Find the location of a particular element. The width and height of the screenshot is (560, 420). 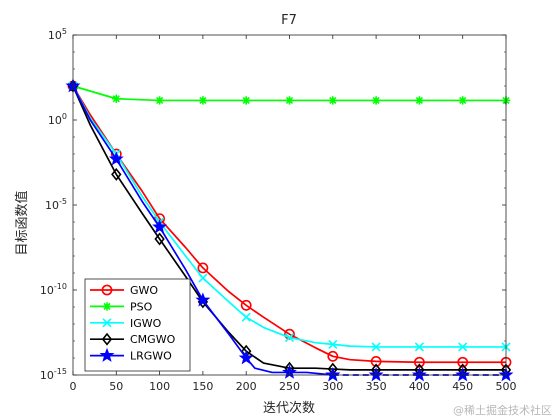

x-tick-label: 300 is located at coordinates (332, 386).